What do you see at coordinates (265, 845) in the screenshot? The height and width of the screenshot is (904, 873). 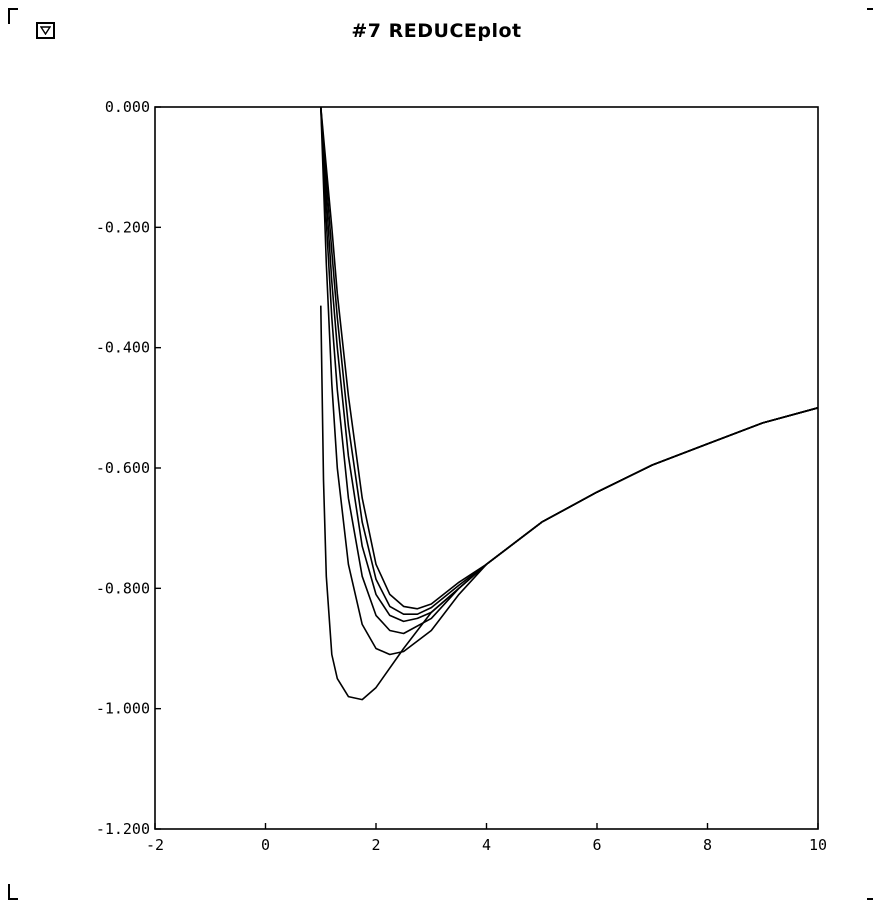 I see `x-tick-label: 0` at bounding box center [265, 845].